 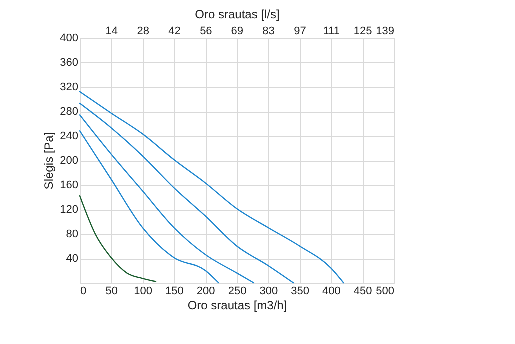 What do you see at coordinates (300, 32) in the screenshot?
I see `x2-tick-label: 97` at bounding box center [300, 32].